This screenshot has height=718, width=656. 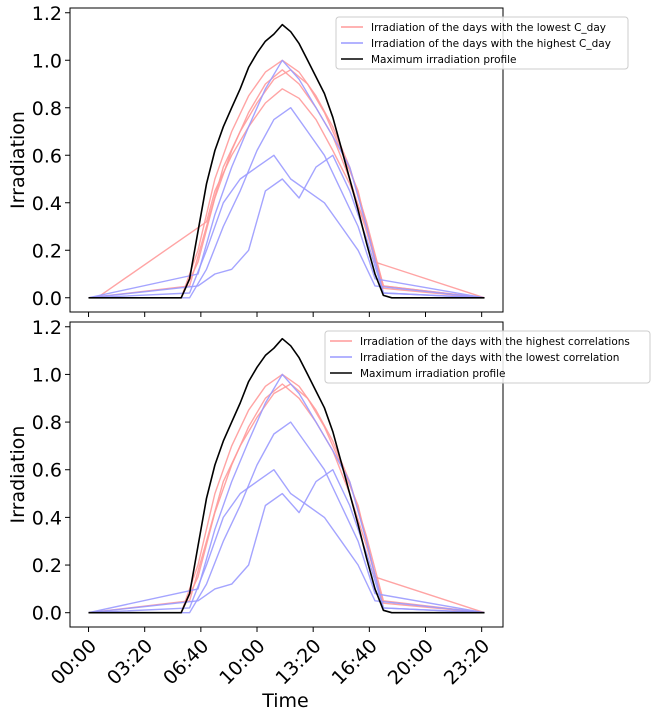 What do you see at coordinates (411, 662) in the screenshot?
I see `x-tick-label: 20:00` at bounding box center [411, 662].